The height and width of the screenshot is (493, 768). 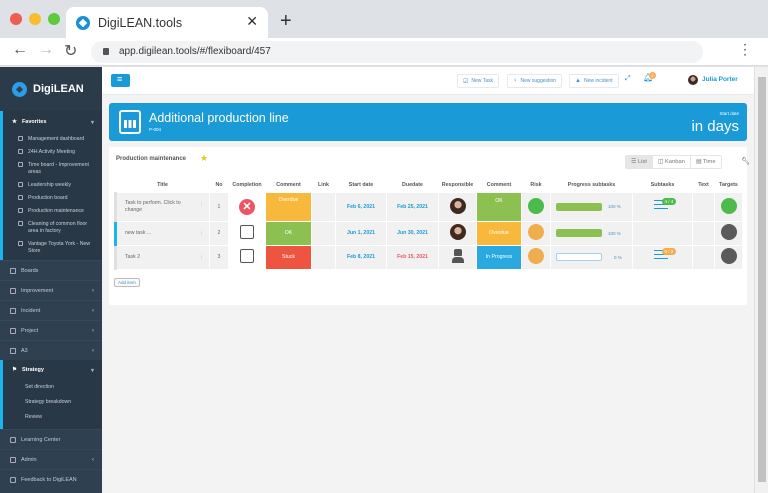 What do you see at coordinates (361, 206) in the screenshot?
I see `start-date: Feb 6, 2021` at bounding box center [361, 206].